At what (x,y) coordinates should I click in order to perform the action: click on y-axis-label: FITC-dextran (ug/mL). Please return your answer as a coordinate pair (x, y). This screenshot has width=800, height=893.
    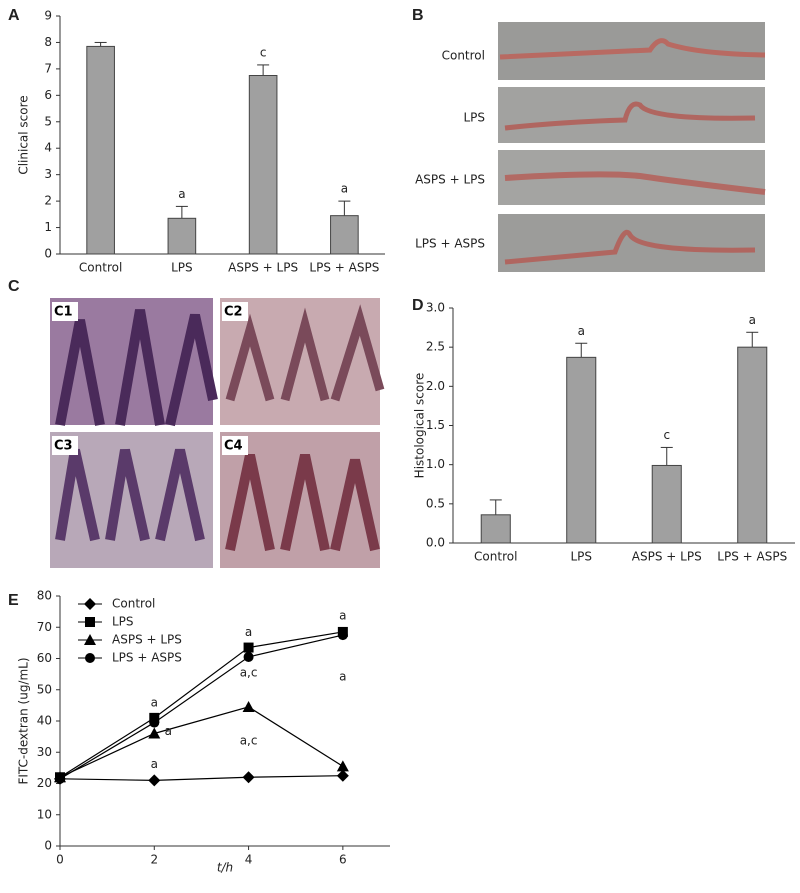
    Looking at the image, I should click on (24, 720).